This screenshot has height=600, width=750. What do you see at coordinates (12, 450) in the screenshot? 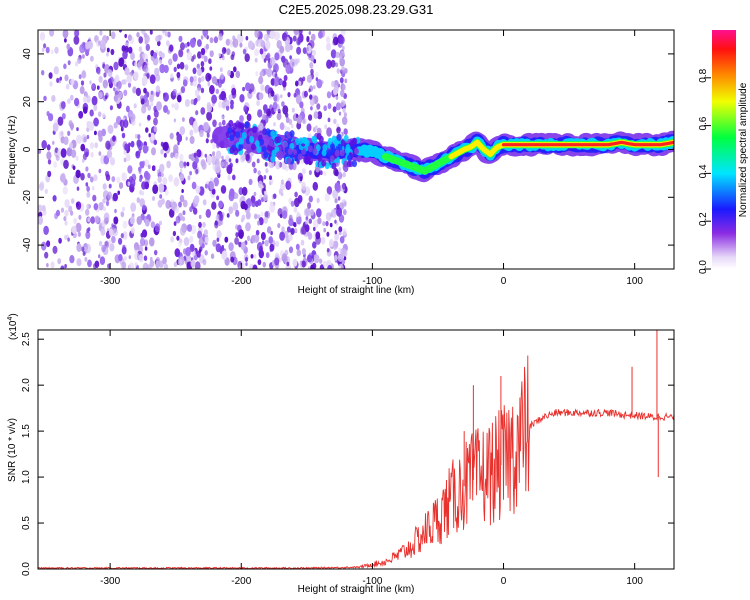
I see `snr-y-label: SNR (10 * v/v)` at bounding box center [12, 450].